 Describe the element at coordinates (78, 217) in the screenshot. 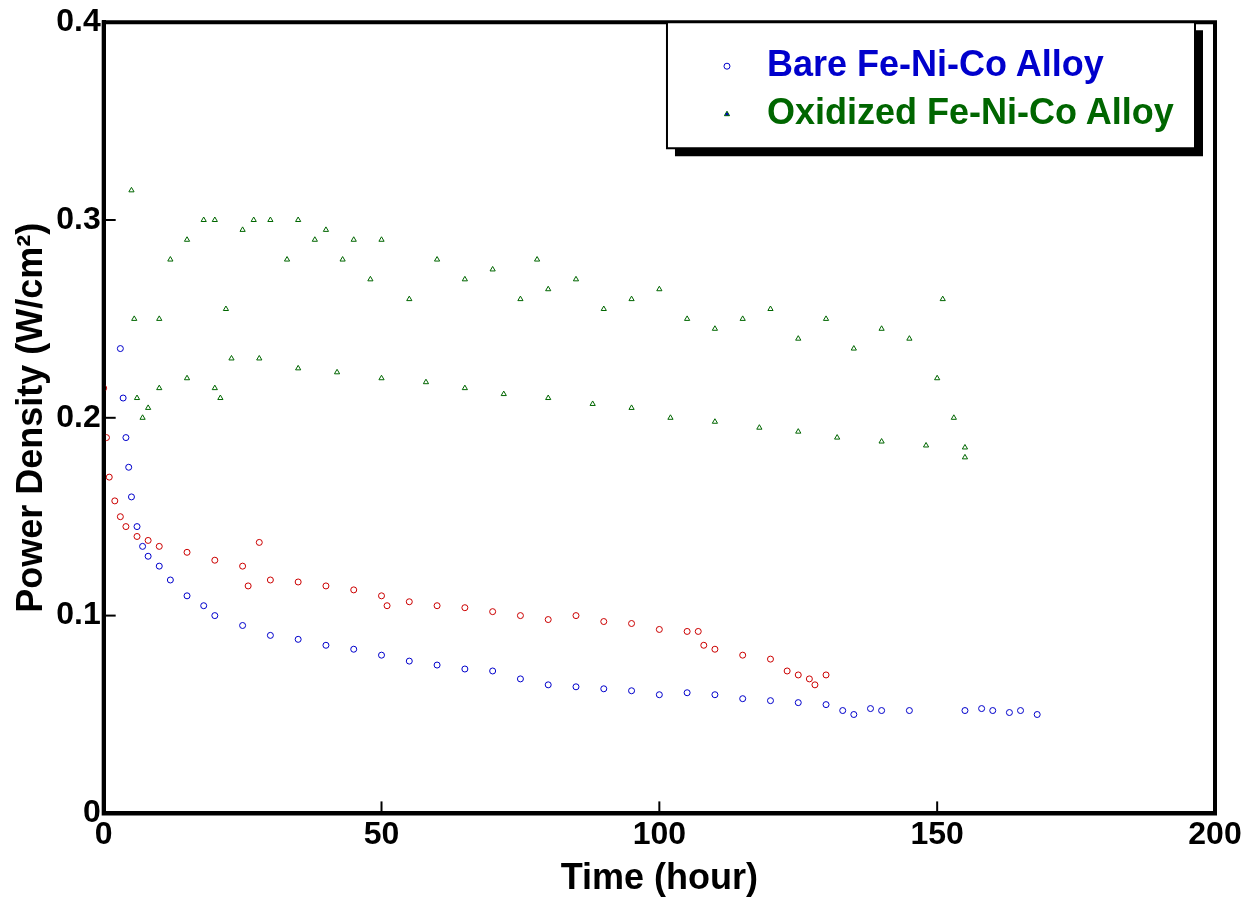

I see `y-tick-label: 0.3` at that location.